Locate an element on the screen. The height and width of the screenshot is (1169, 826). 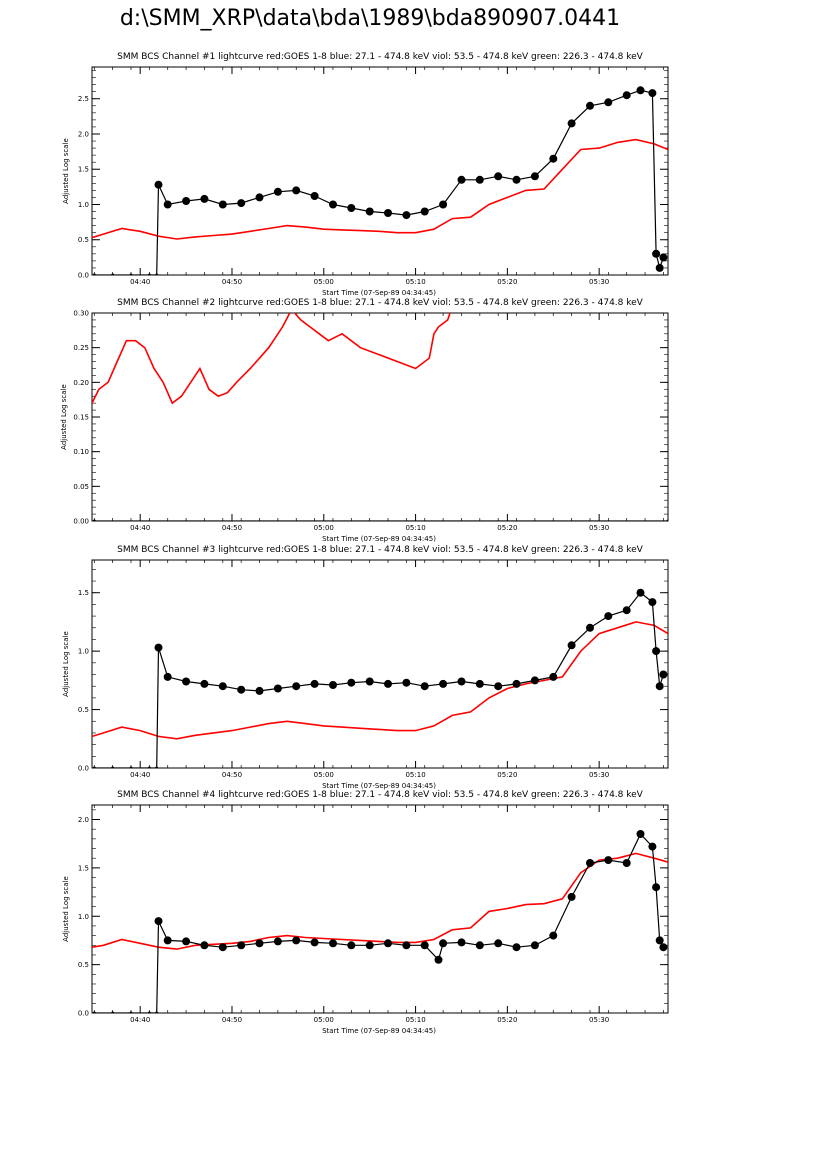
y-tick-label: 0.00 is located at coordinates (81, 522).